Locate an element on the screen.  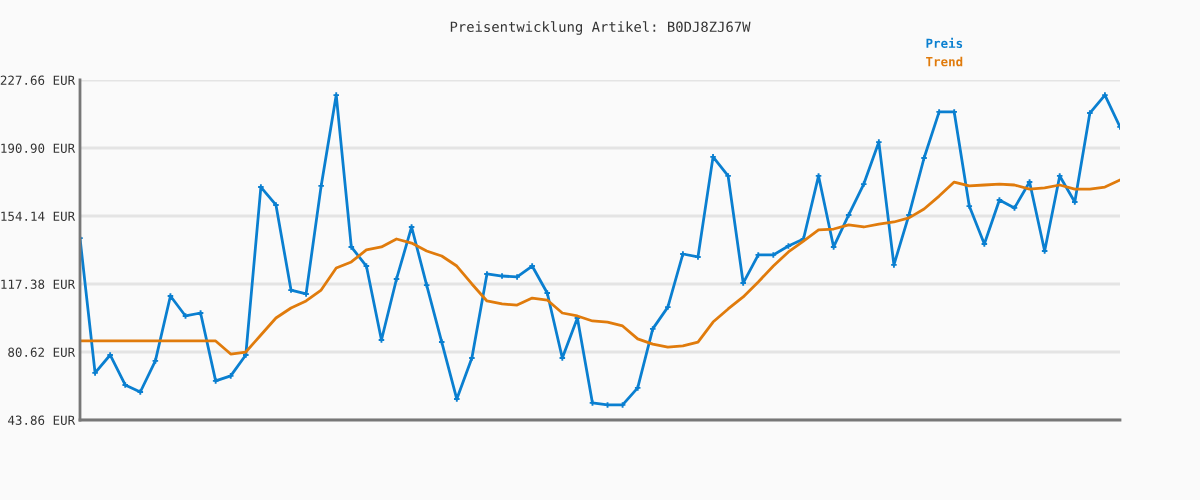
y-tick-label: 227.66 EUR is located at coordinates (38, 80).